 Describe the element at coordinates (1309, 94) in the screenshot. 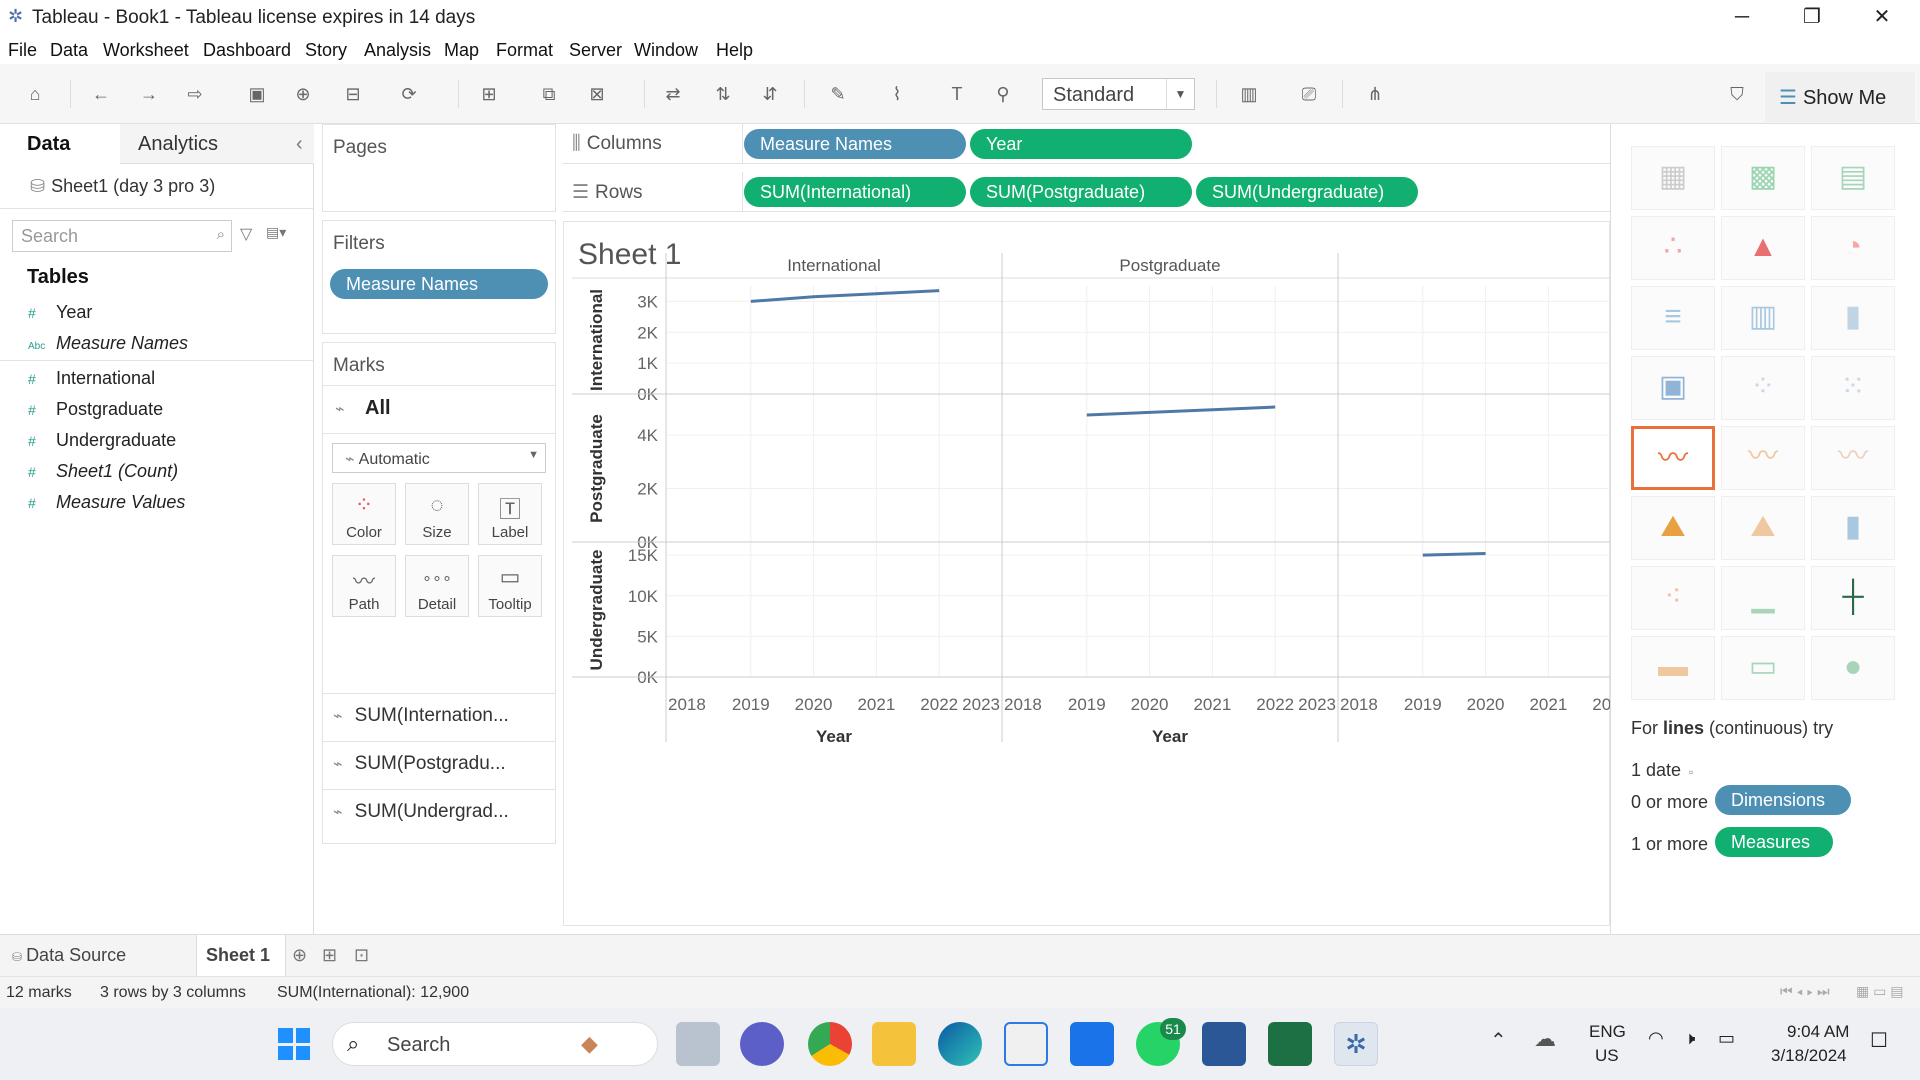

I see `presentation-icon: ⎚` at that location.